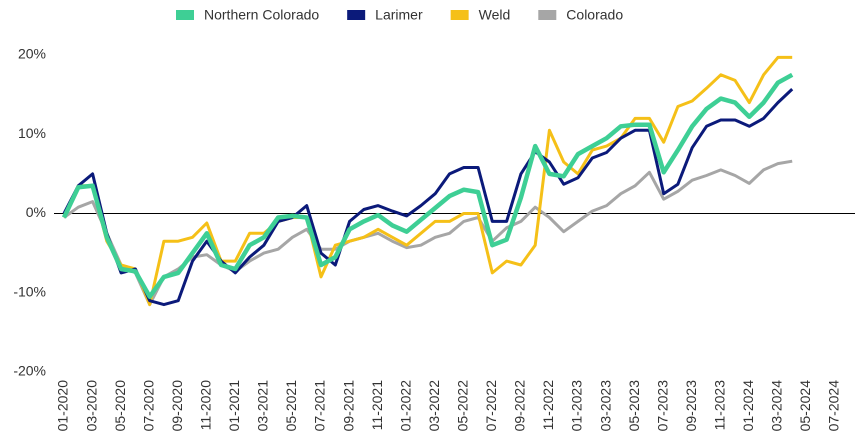 The height and width of the screenshot is (441, 856). Describe the element at coordinates (36, 212) in the screenshot. I see `y-tick-label: 0%` at that location.